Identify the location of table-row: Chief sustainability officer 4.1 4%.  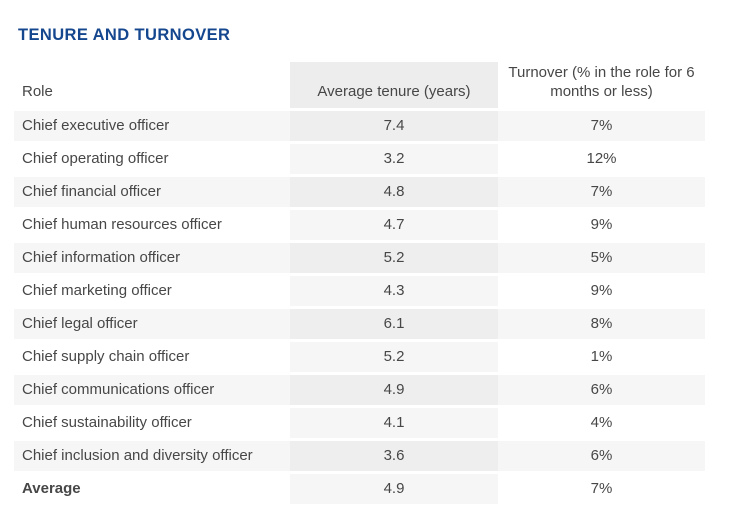
(359, 423).